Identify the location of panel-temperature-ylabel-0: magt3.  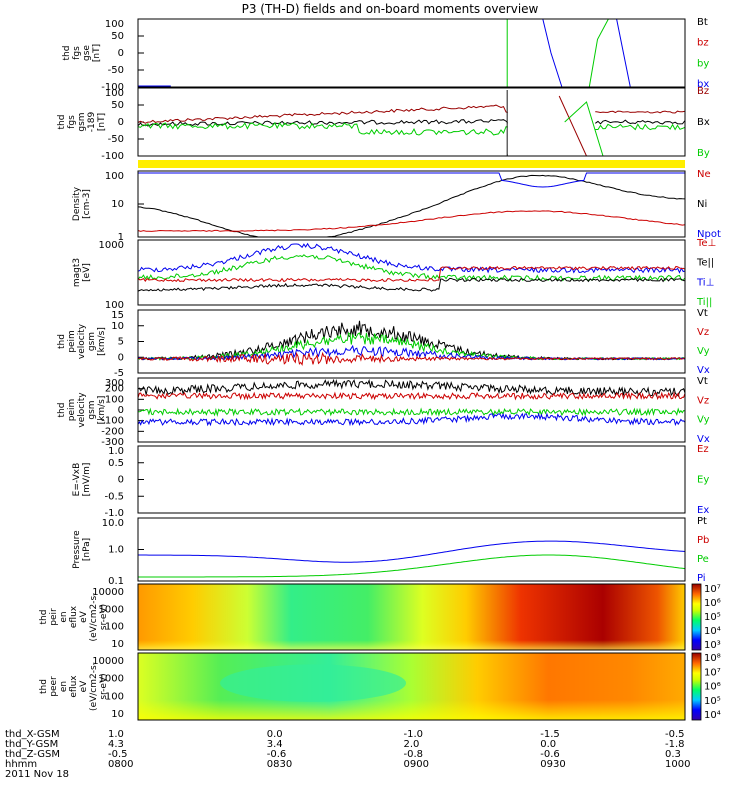
(77, 272).